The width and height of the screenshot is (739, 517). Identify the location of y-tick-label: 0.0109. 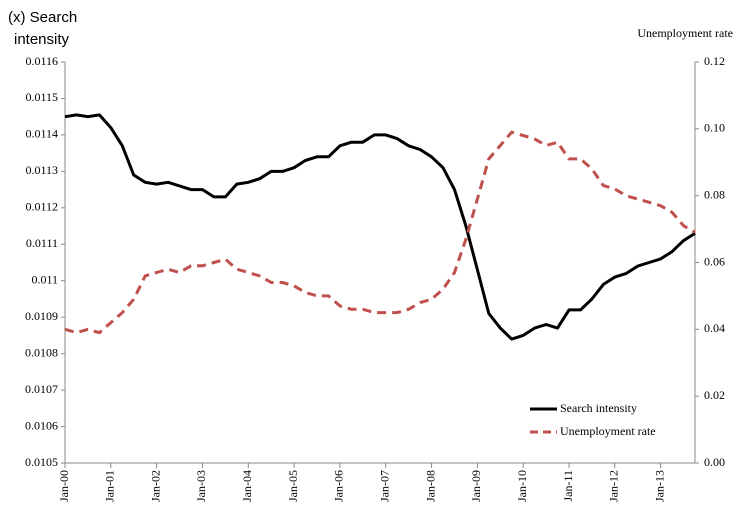
(41, 316).